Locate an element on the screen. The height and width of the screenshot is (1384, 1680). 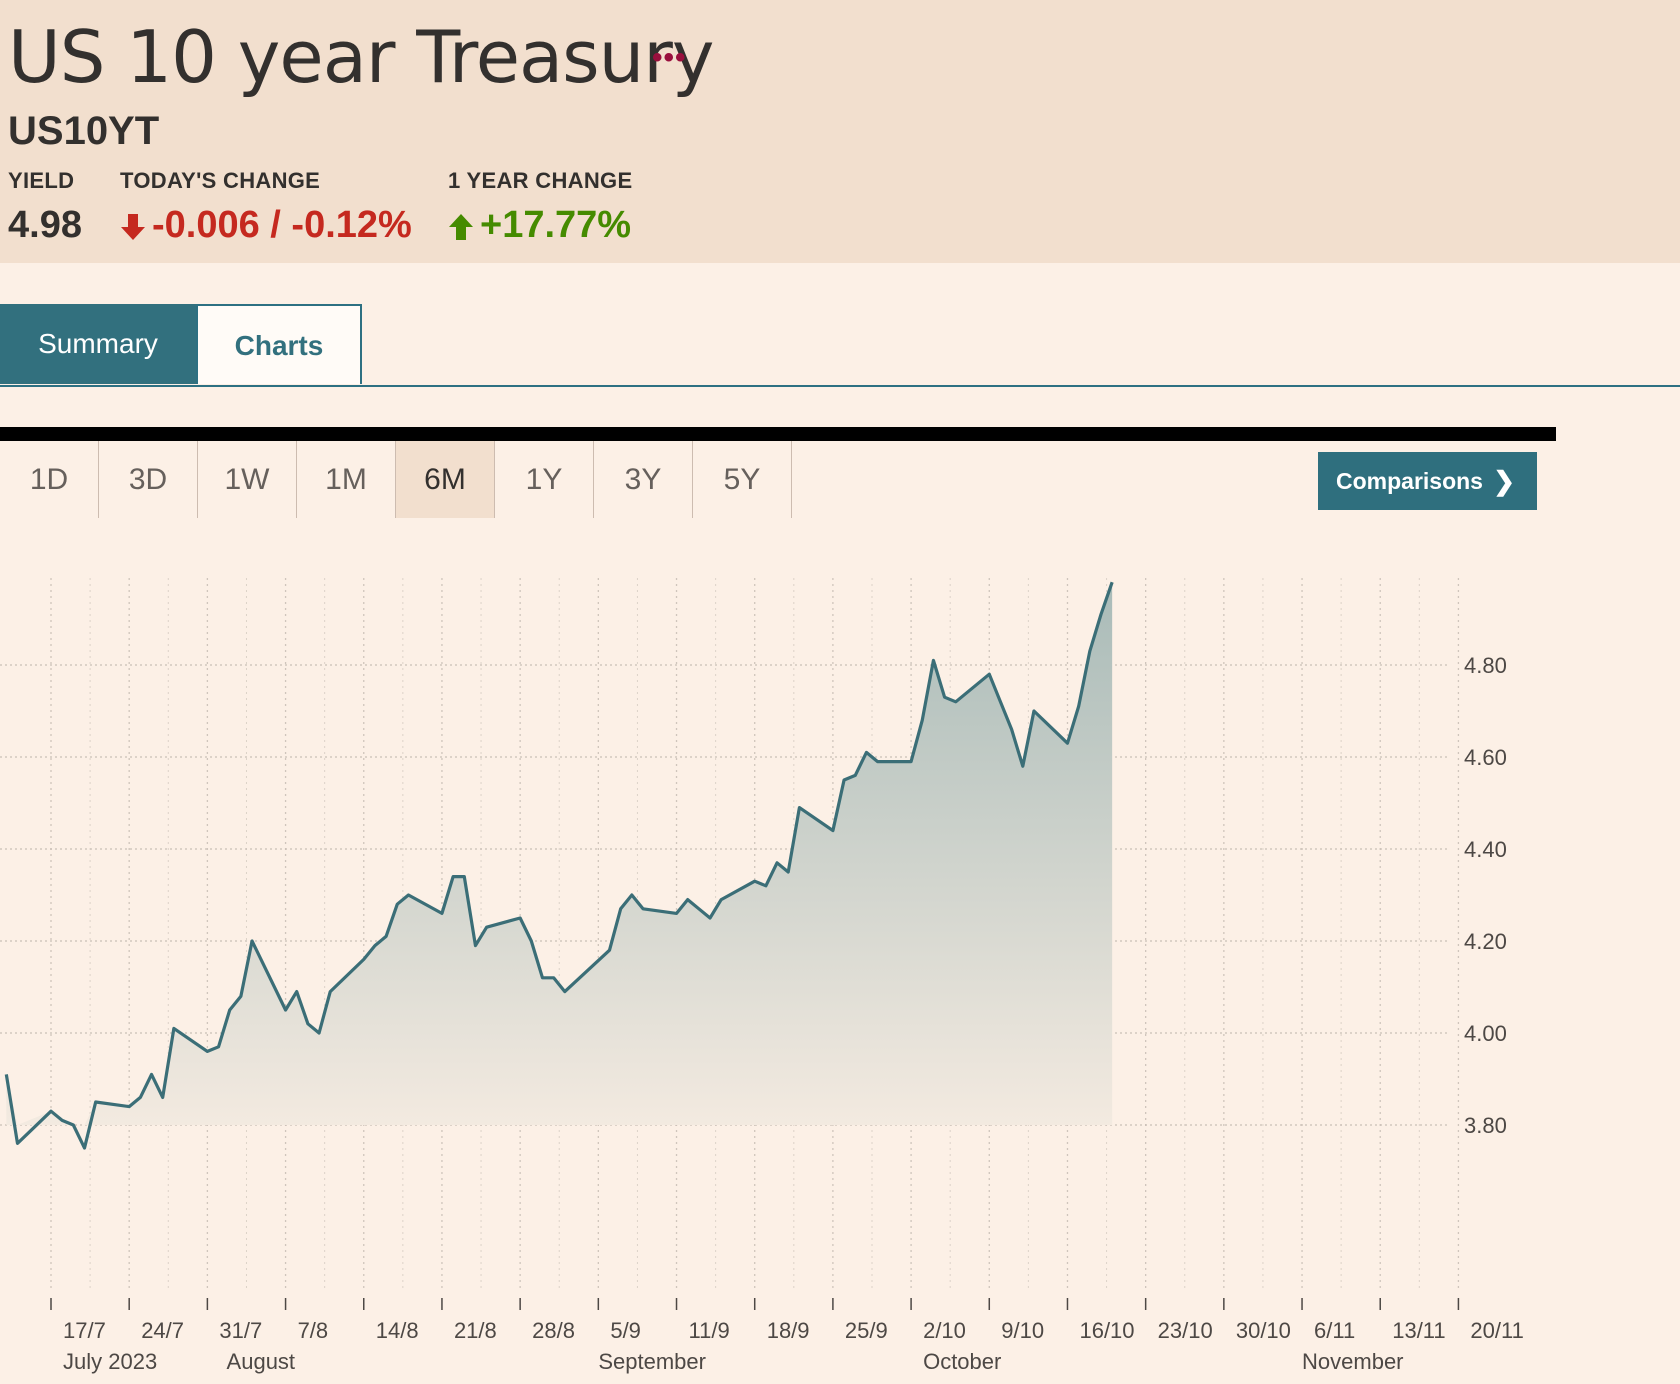
x-tick-label: 6/11 is located at coordinates (1334, 1330).